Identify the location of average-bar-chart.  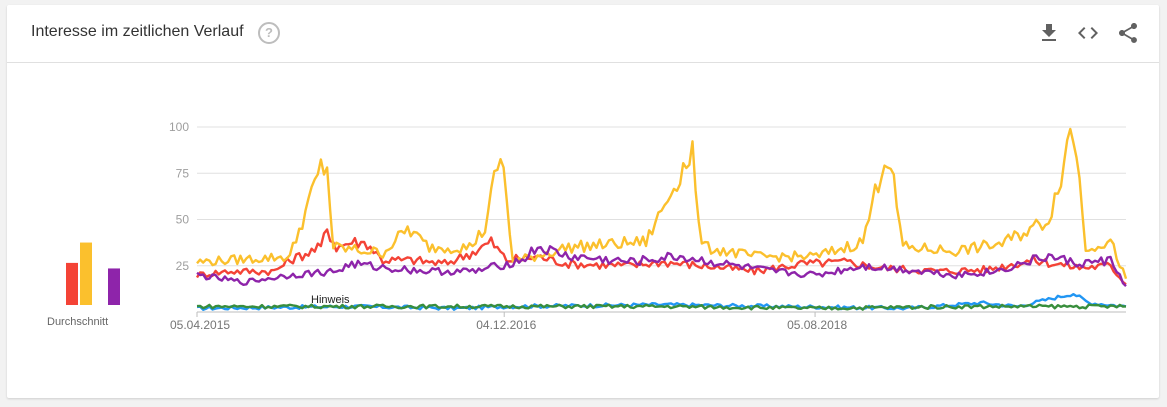
(93, 273).